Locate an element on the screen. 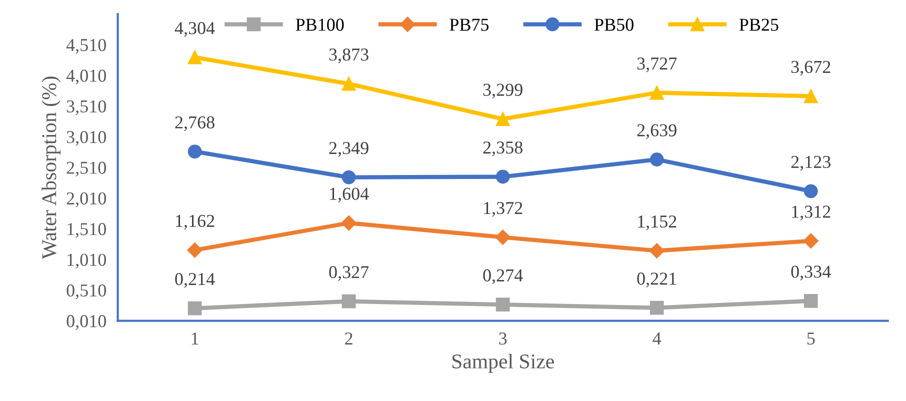 Image resolution: width=906 pixels, height=401 pixels. data-label: 0,327 is located at coordinates (349, 273).